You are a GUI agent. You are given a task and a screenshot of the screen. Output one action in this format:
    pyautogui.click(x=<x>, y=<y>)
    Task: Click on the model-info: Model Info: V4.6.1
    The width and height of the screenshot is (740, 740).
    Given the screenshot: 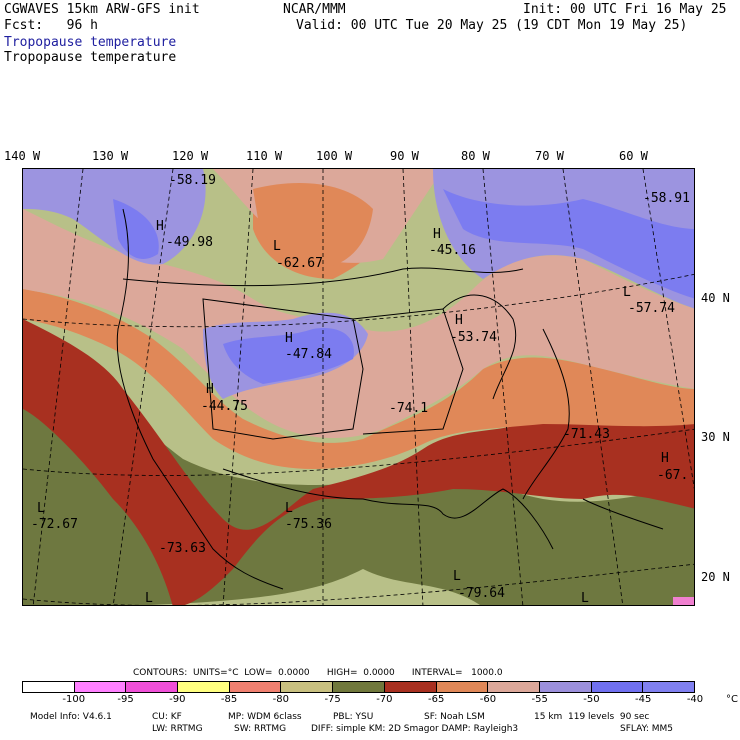 What is the action you would take?
    pyautogui.click(x=71, y=717)
    